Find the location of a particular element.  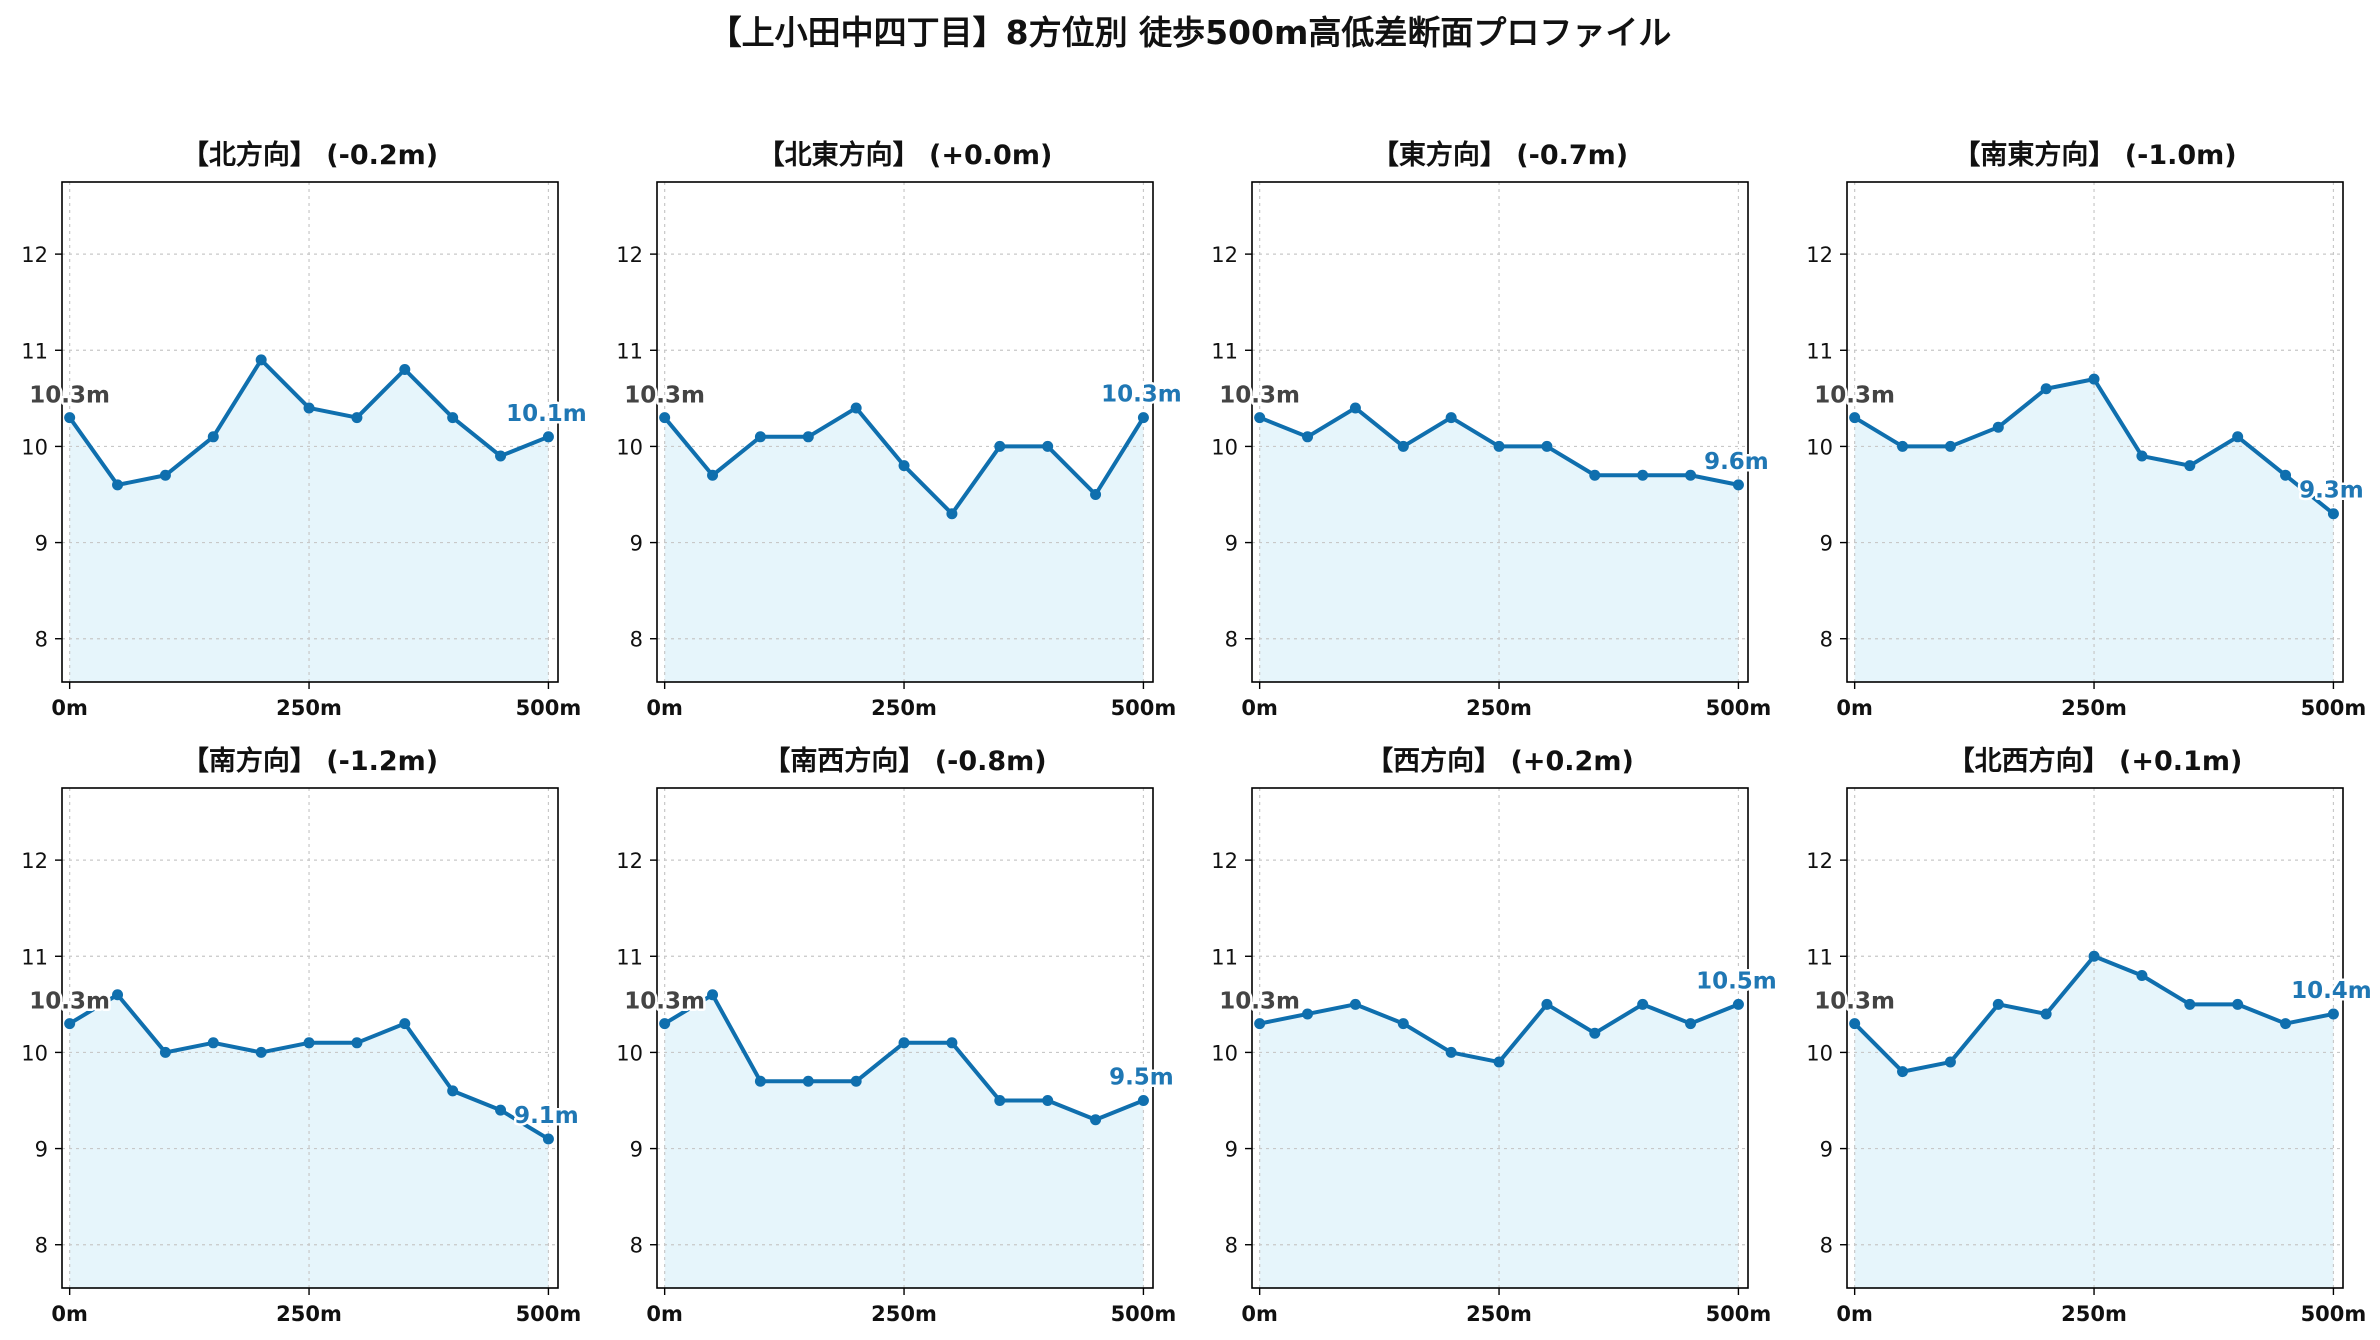

end-value-label: 10.5m is located at coordinates (1736, 981).